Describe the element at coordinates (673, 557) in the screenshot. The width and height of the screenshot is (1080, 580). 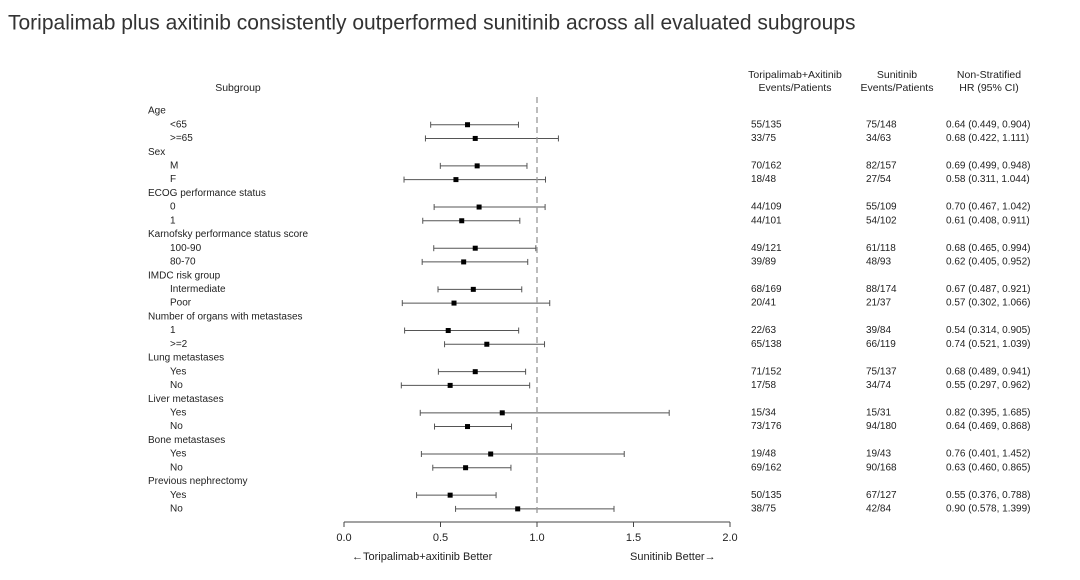
I see `x-label-right: Sunitinib Better→` at that location.